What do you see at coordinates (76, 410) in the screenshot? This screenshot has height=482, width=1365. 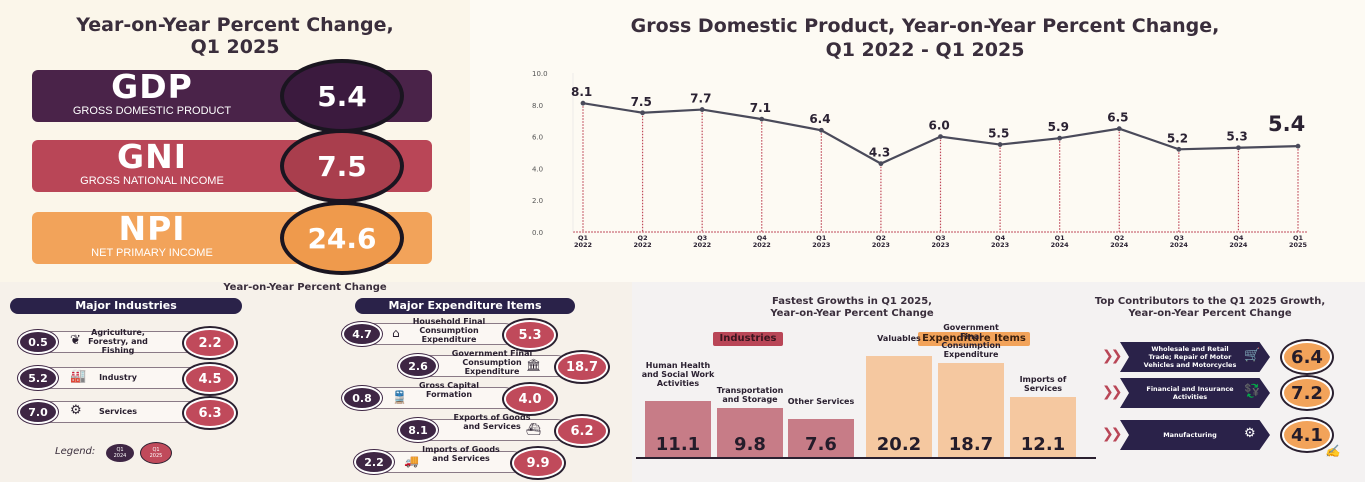 I see `gear-hand-icon: ⚙` at bounding box center [76, 410].